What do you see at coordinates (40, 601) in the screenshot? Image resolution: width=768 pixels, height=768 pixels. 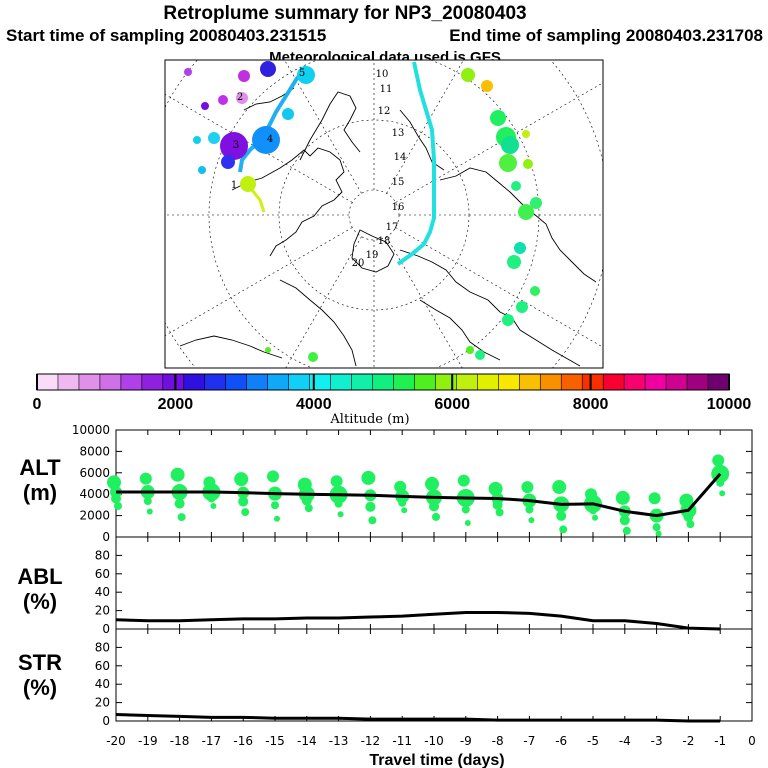 I see `panel-label: (%)` at bounding box center [40, 601].